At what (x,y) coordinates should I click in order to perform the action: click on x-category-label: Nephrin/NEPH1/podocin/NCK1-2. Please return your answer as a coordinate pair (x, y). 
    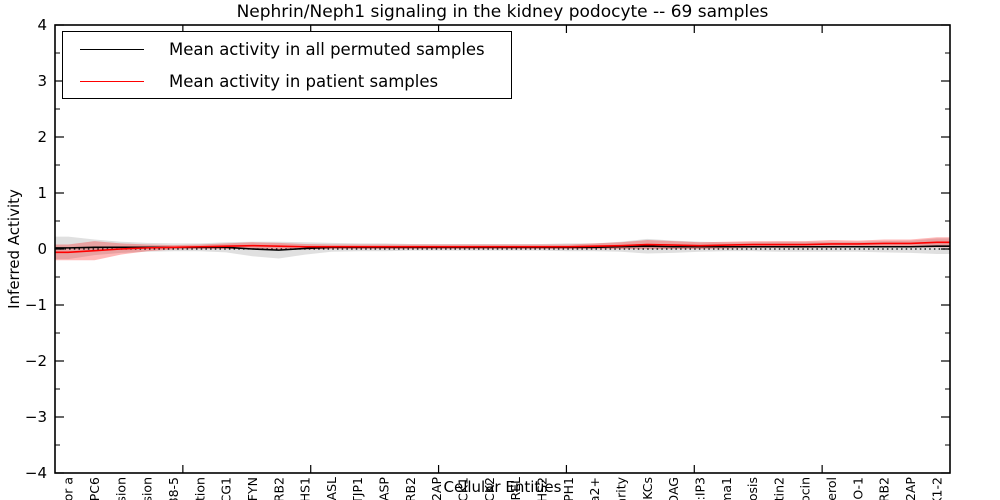
    Looking at the image, I should click on (936, 488).